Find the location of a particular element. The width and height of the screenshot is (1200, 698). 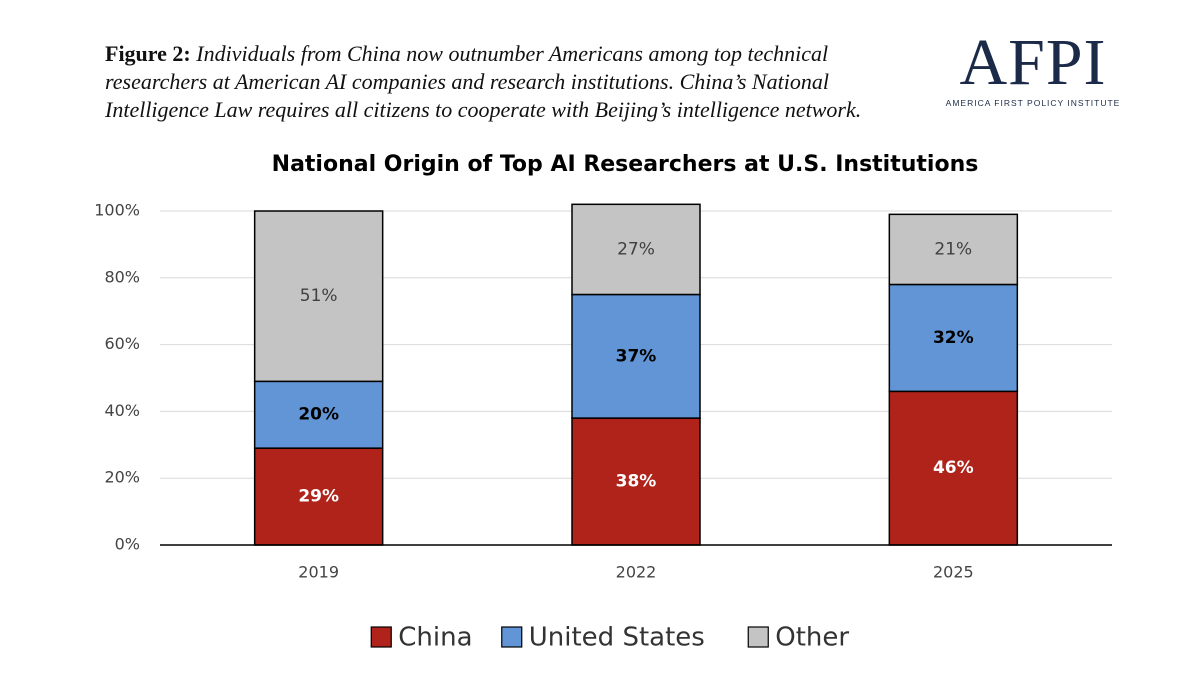

data-label: 20% is located at coordinates (318, 415).